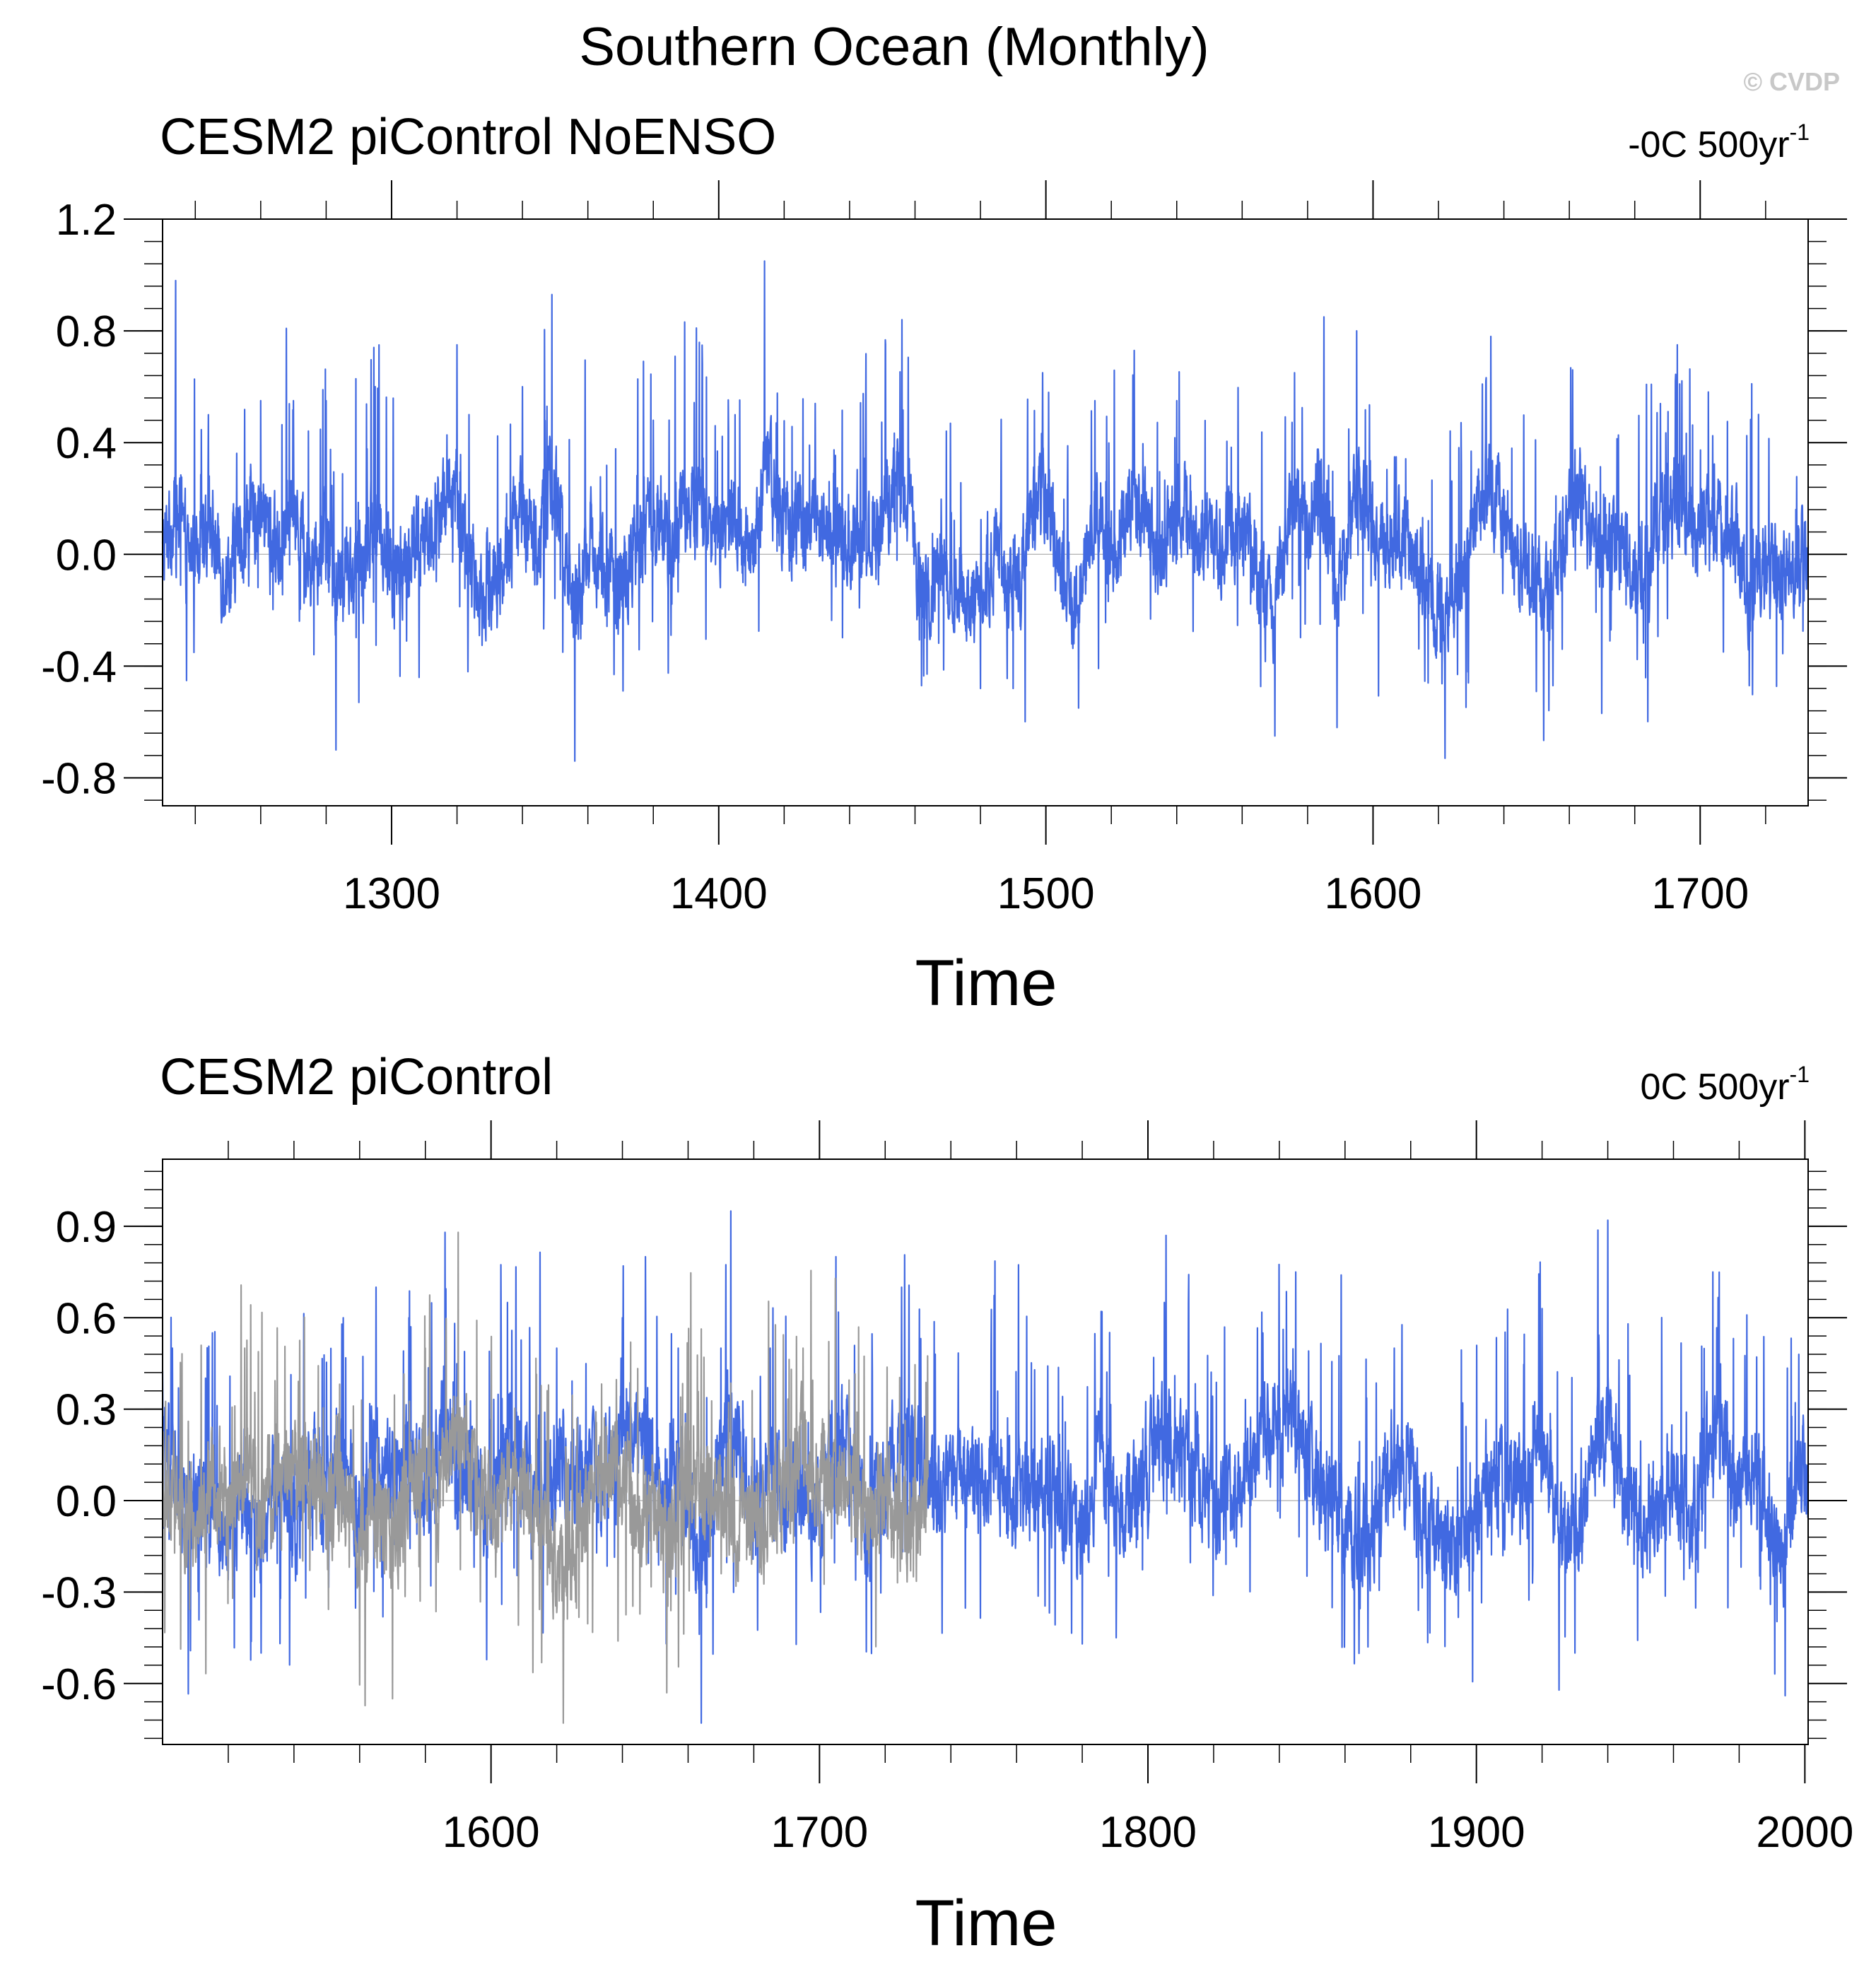 The height and width of the screenshot is (1977, 1876). What do you see at coordinates (1708, 144) in the screenshot?
I see `trend-value: -0C 500yr` at bounding box center [1708, 144].